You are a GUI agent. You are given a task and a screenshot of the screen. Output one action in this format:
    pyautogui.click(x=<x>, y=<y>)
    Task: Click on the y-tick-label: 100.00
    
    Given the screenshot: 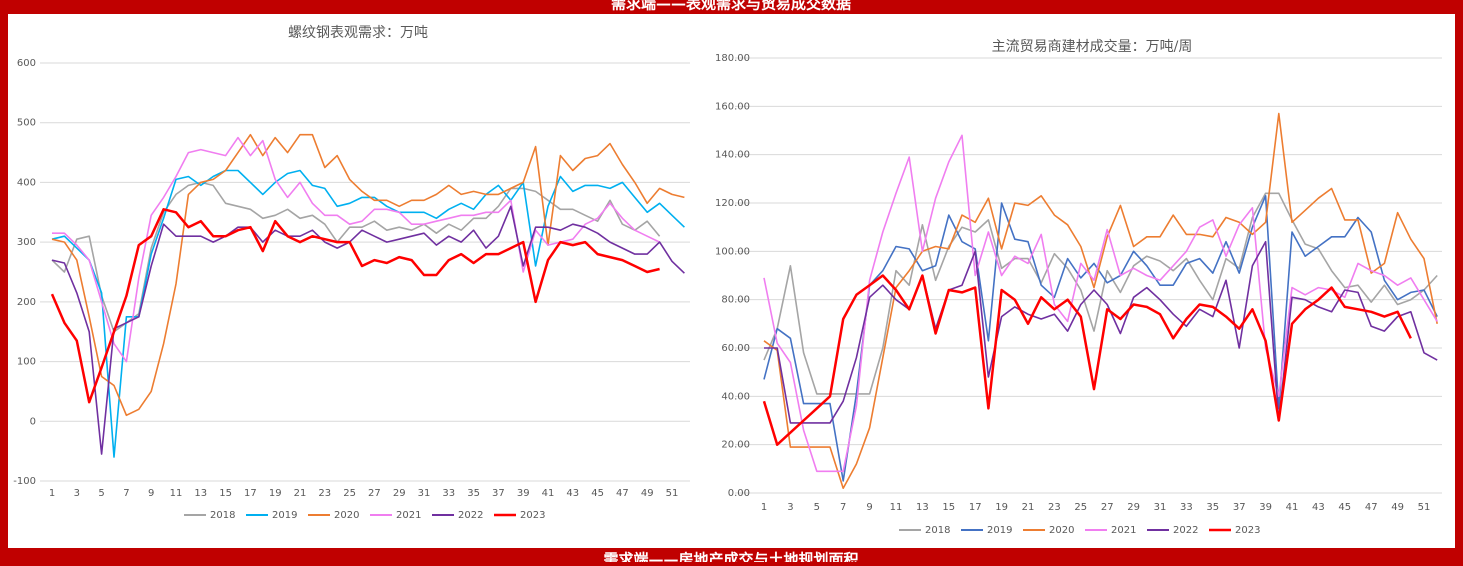 What is the action you would take?
    pyautogui.click(x=732, y=251)
    